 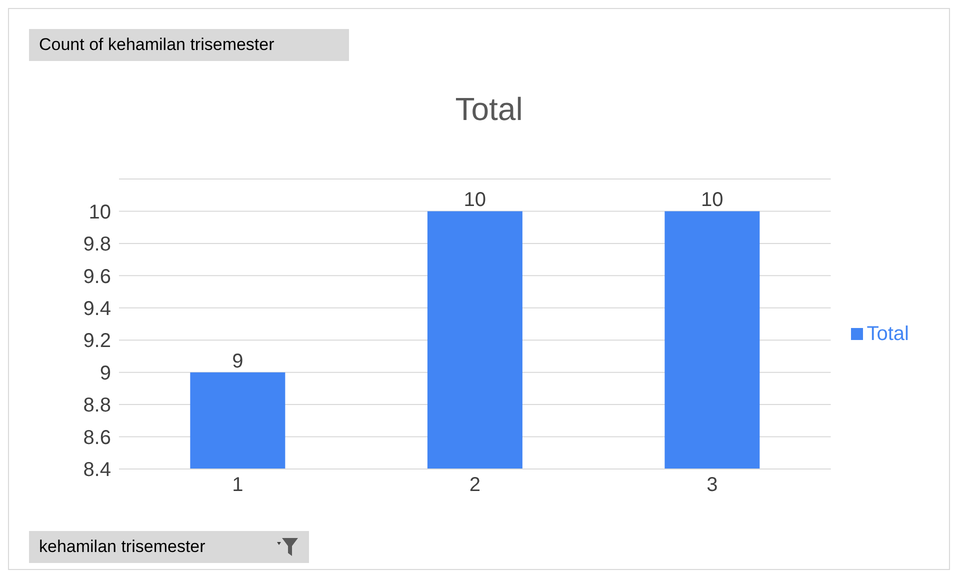 What do you see at coordinates (97, 277) in the screenshot?
I see `y-tick-label: 9.6` at bounding box center [97, 277].